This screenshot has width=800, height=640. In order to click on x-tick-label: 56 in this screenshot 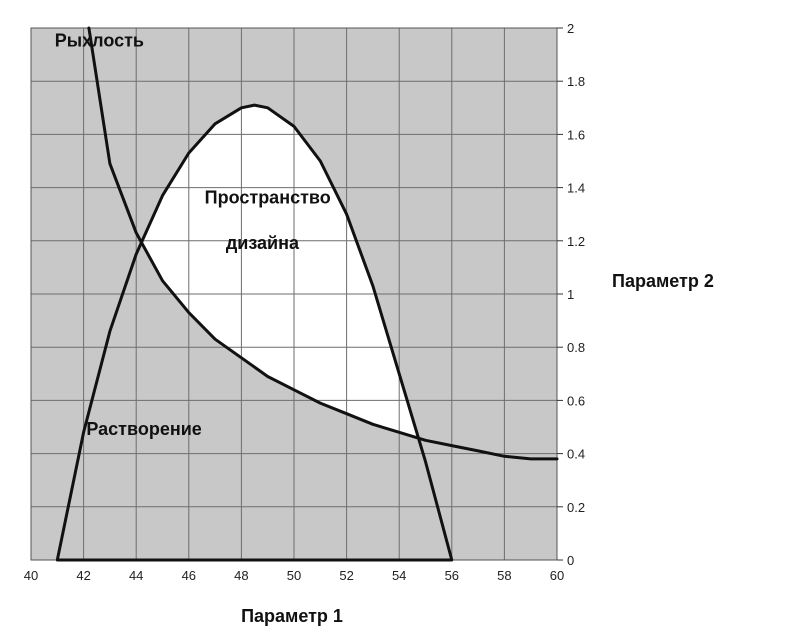, I will do `click(452, 575)`.